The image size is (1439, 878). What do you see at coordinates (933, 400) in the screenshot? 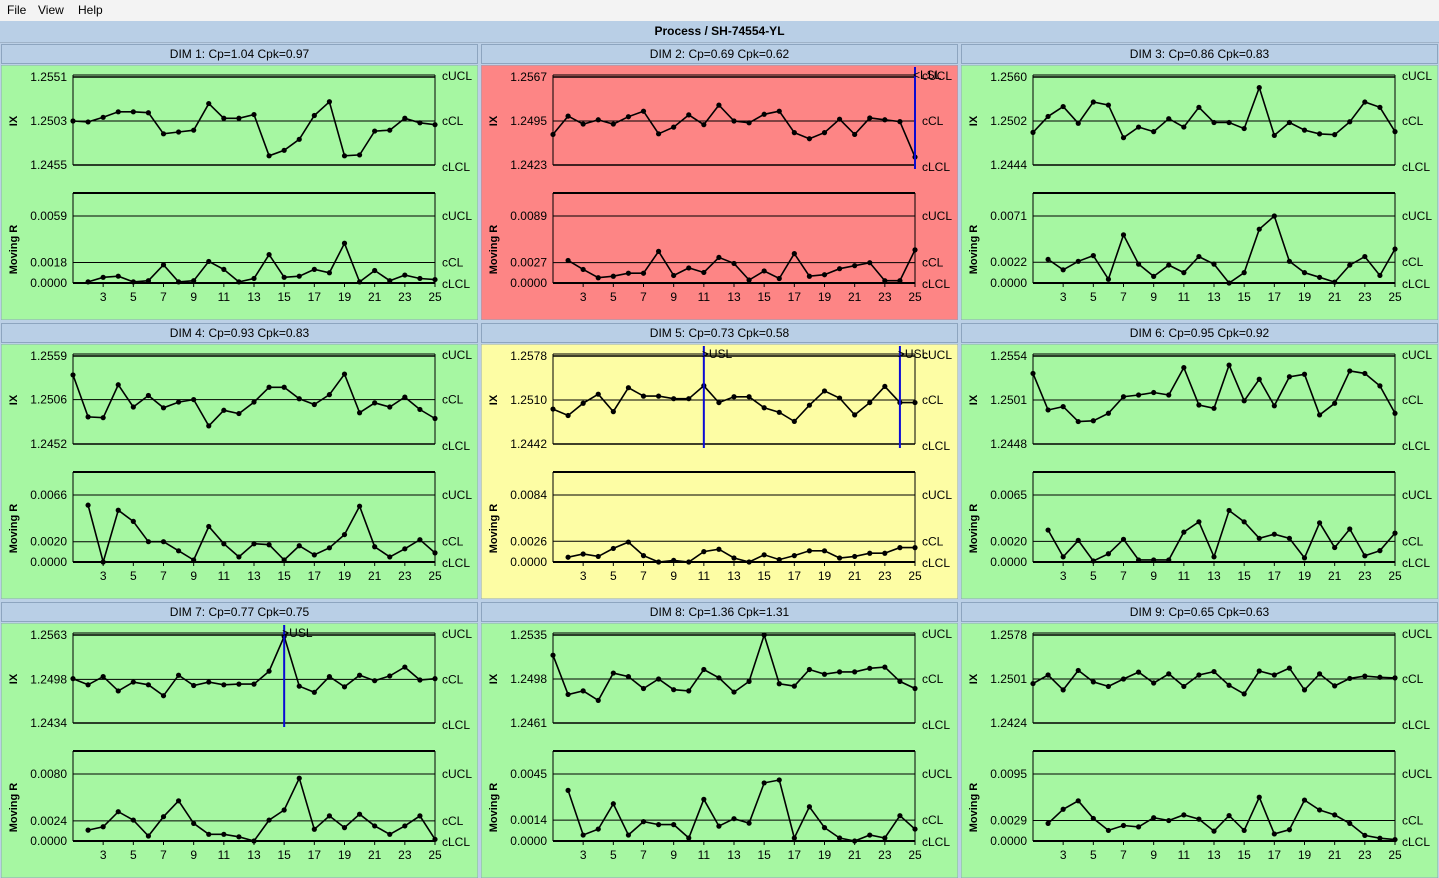
I see `ix-cl-label: cCL` at bounding box center [933, 400].